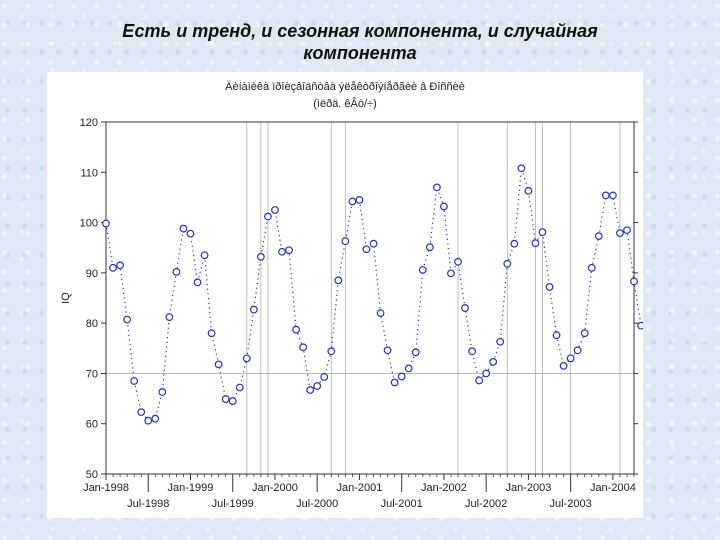  What do you see at coordinates (191, 488) in the screenshot?
I see `x-tick-label: Jan-1999` at bounding box center [191, 488].